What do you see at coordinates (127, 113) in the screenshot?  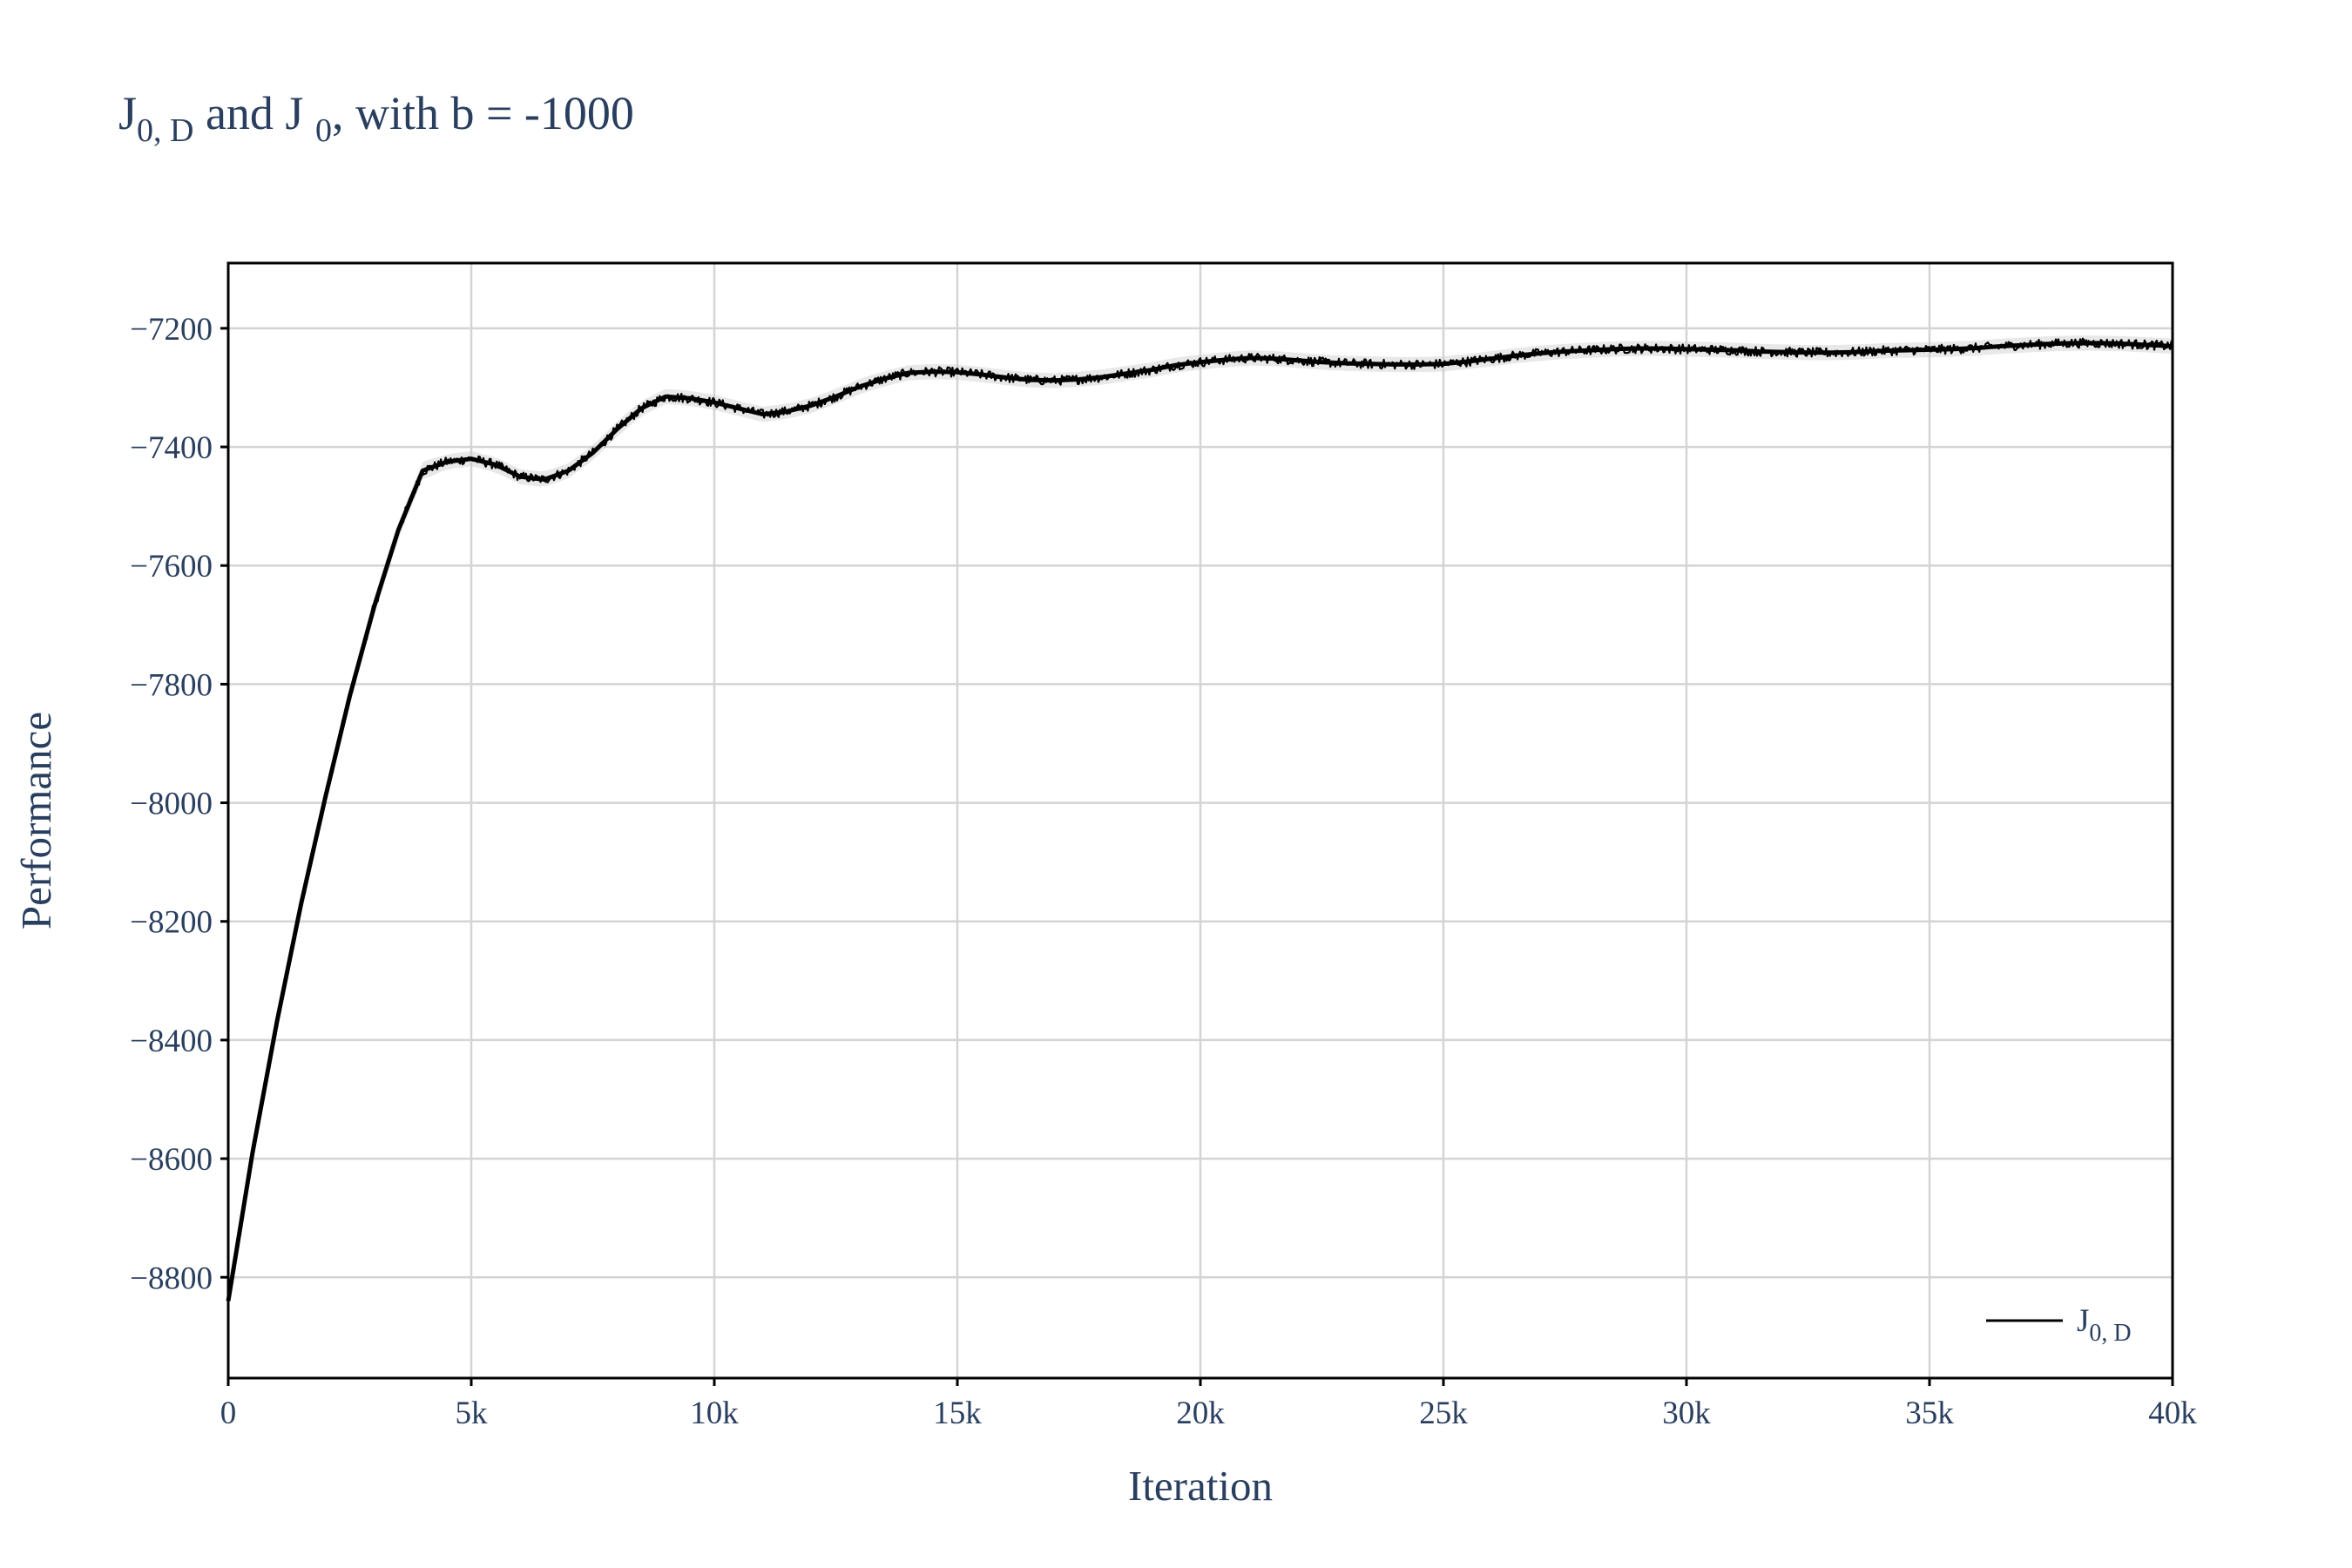 I see `chart-title-main: J` at bounding box center [127, 113].